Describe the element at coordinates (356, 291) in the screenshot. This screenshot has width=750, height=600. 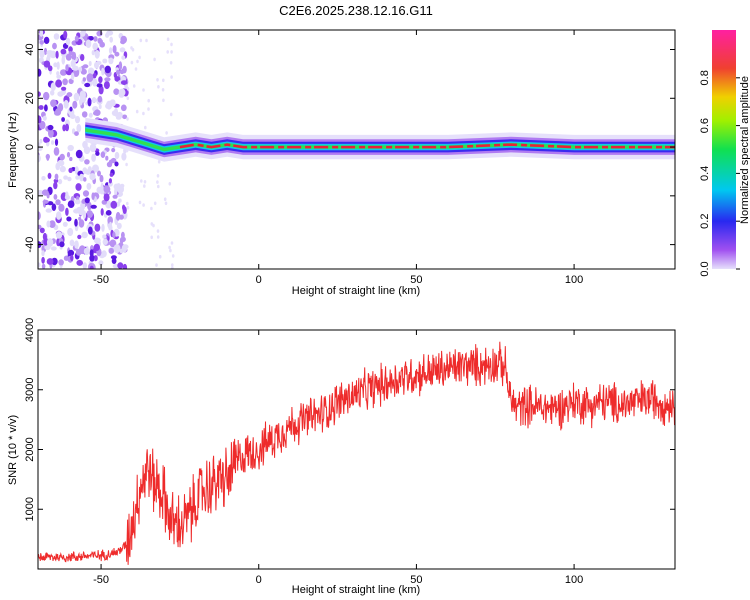
I see `spectrogram-x-label: Height of straight line (km)` at that location.